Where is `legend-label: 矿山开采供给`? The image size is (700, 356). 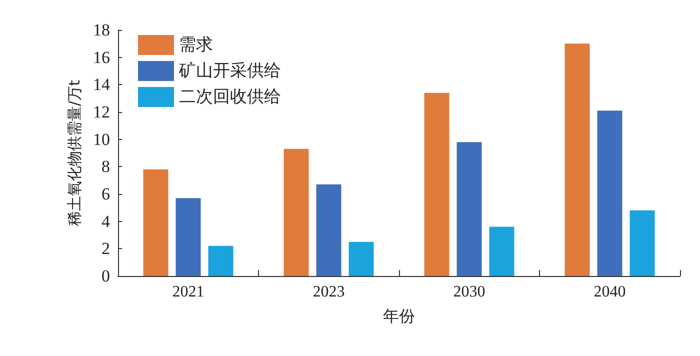
legend-label: 矿山开采供给 is located at coordinates (229, 71).